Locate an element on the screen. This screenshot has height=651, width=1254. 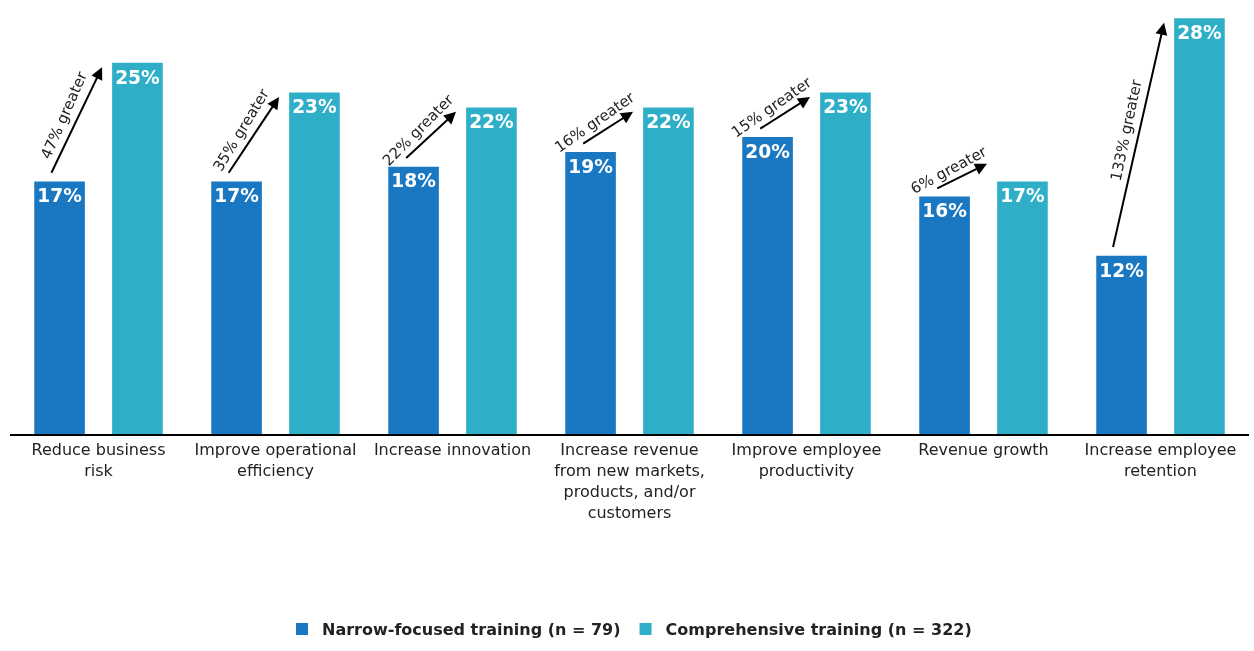
legend-label: Narrow-focused training (n = 79) is located at coordinates (471, 630).